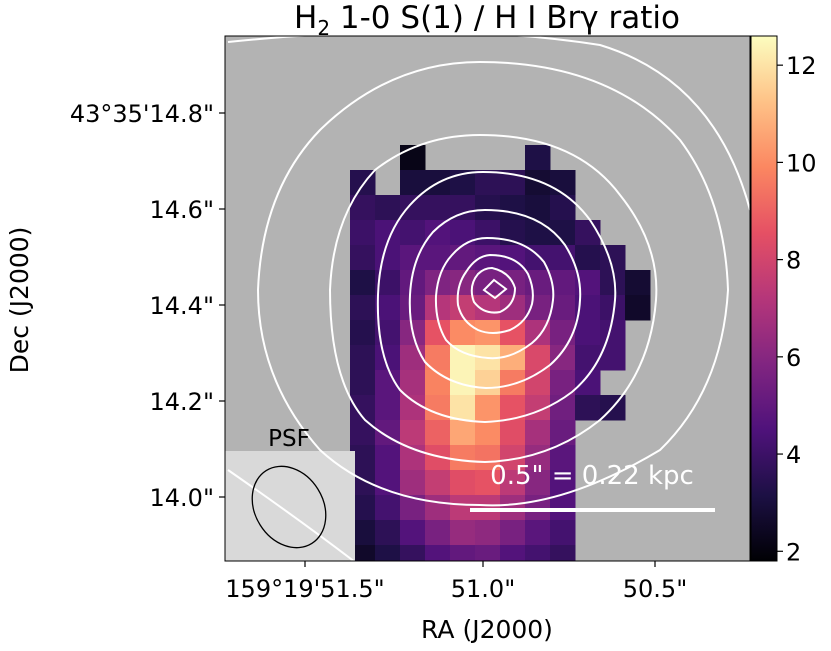 The image size is (831, 651). What do you see at coordinates (182, 402) in the screenshot?
I see `y-tick-label-4: 14.2"` at bounding box center [182, 402].